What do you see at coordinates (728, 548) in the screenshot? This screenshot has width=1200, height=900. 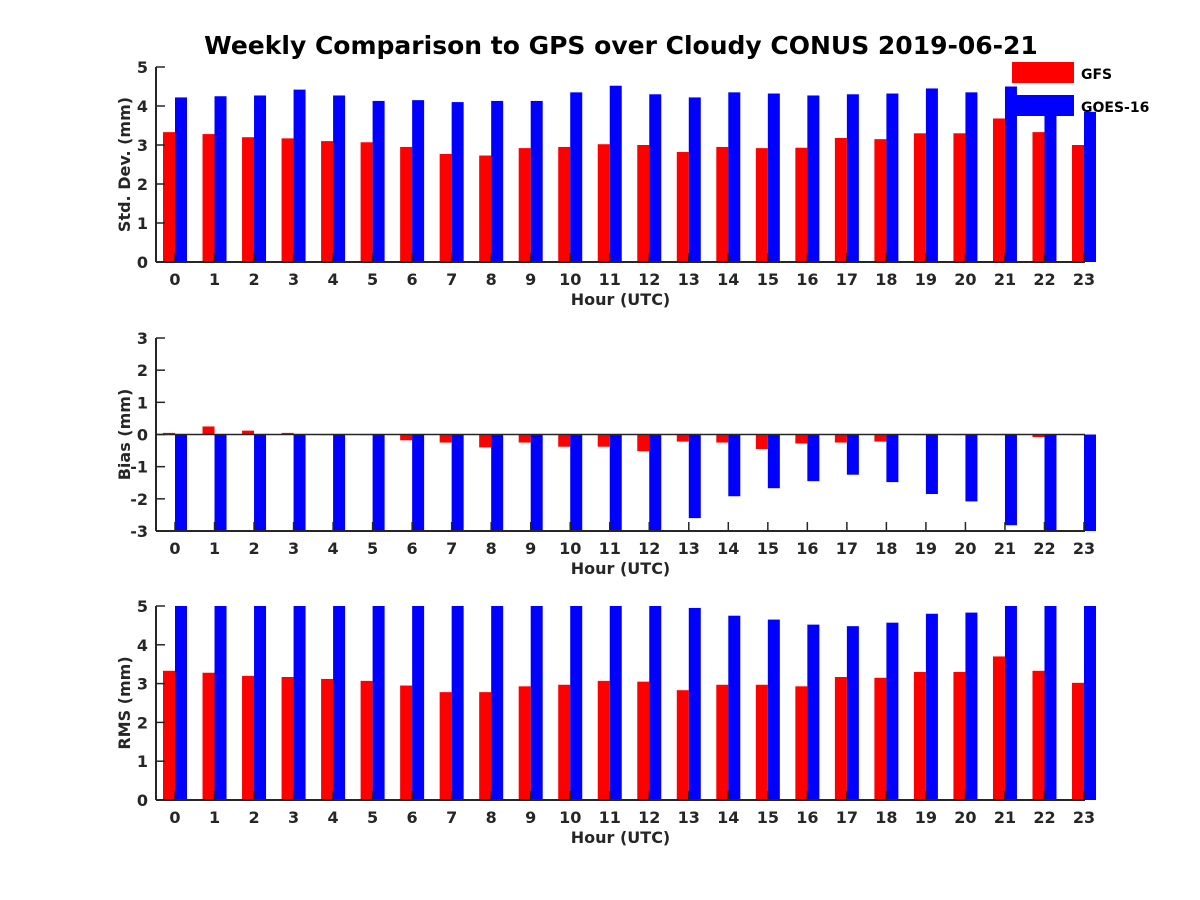 I see `x-tick-label: 14` at bounding box center [728, 548].